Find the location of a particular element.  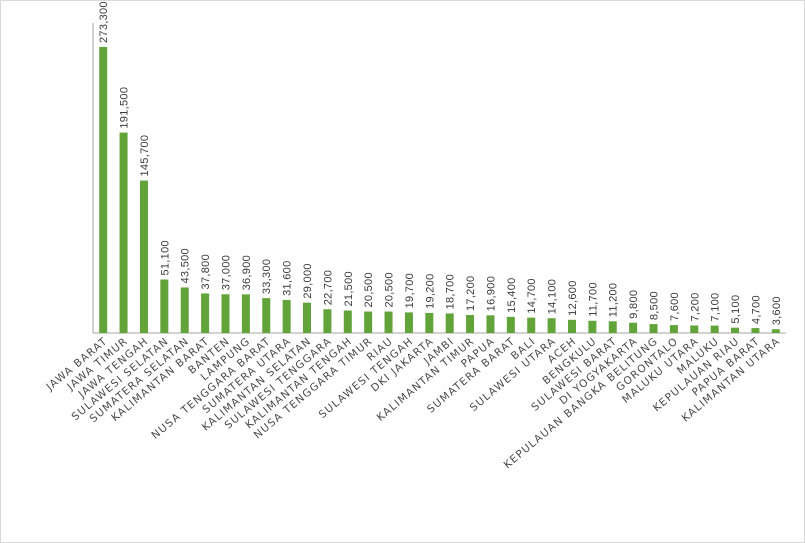

value-label-17: 18,700 is located at coordinates (451, 291).